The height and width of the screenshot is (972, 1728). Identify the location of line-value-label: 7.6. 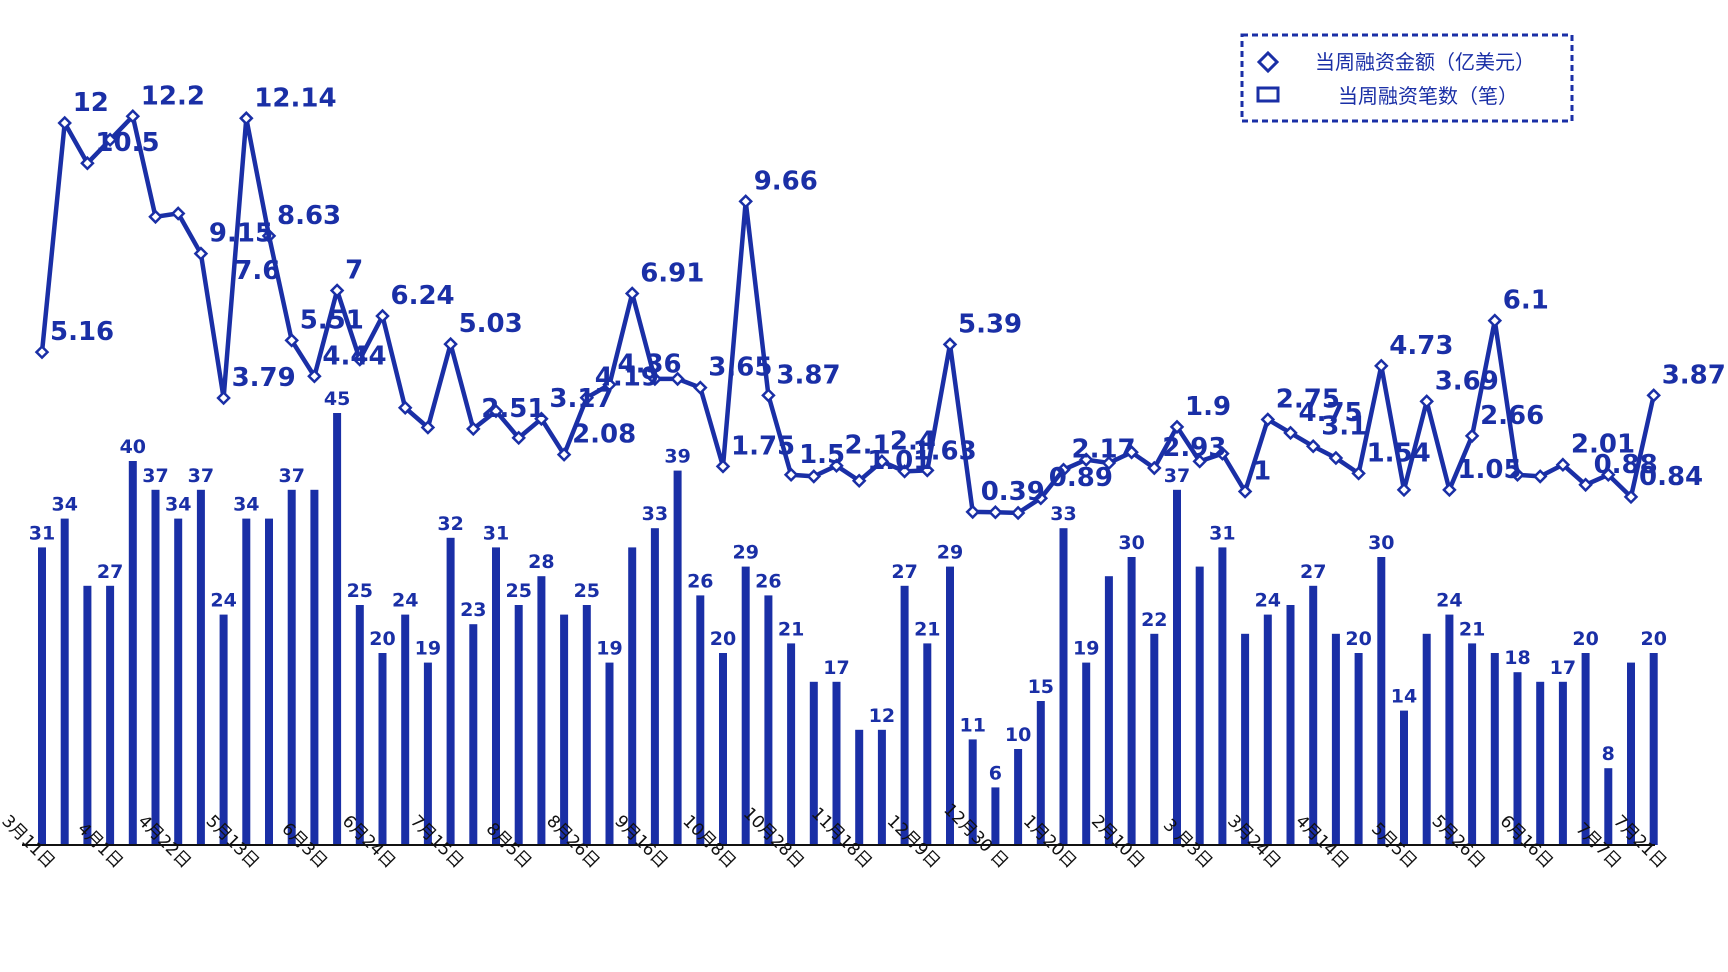
(257, 271).